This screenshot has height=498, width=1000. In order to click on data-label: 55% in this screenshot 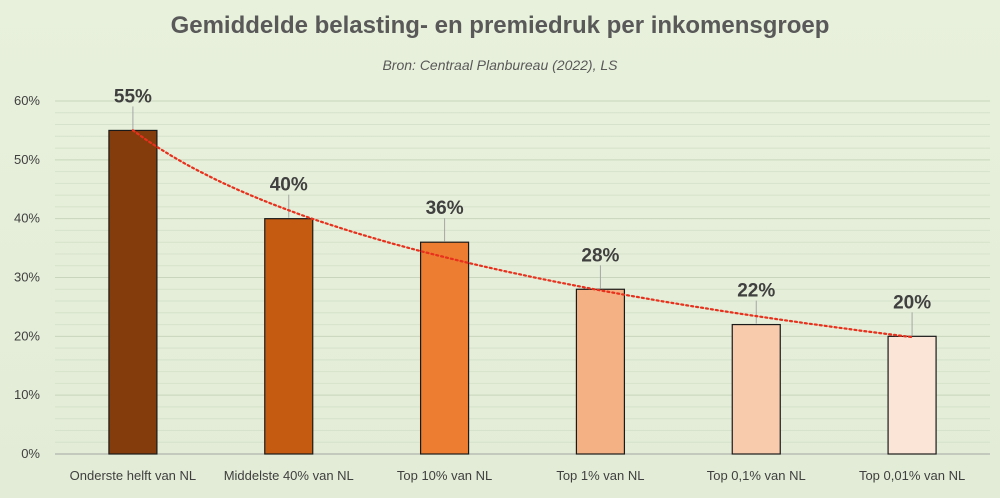, I will do `click(133, 96)`.